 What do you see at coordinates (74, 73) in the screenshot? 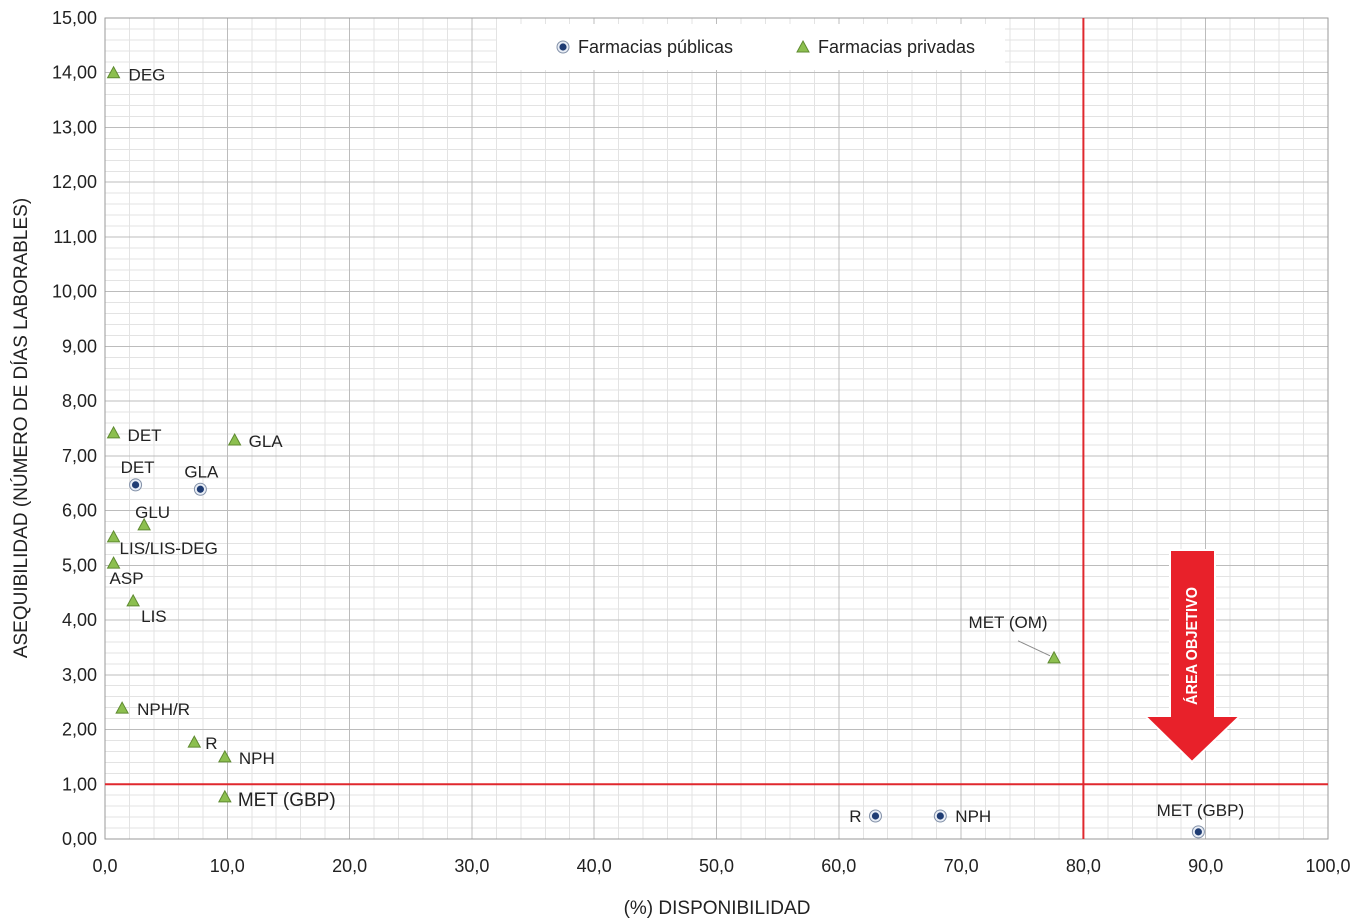
I see `y-tick-label: 14,00` at bounding box center [74, 73].